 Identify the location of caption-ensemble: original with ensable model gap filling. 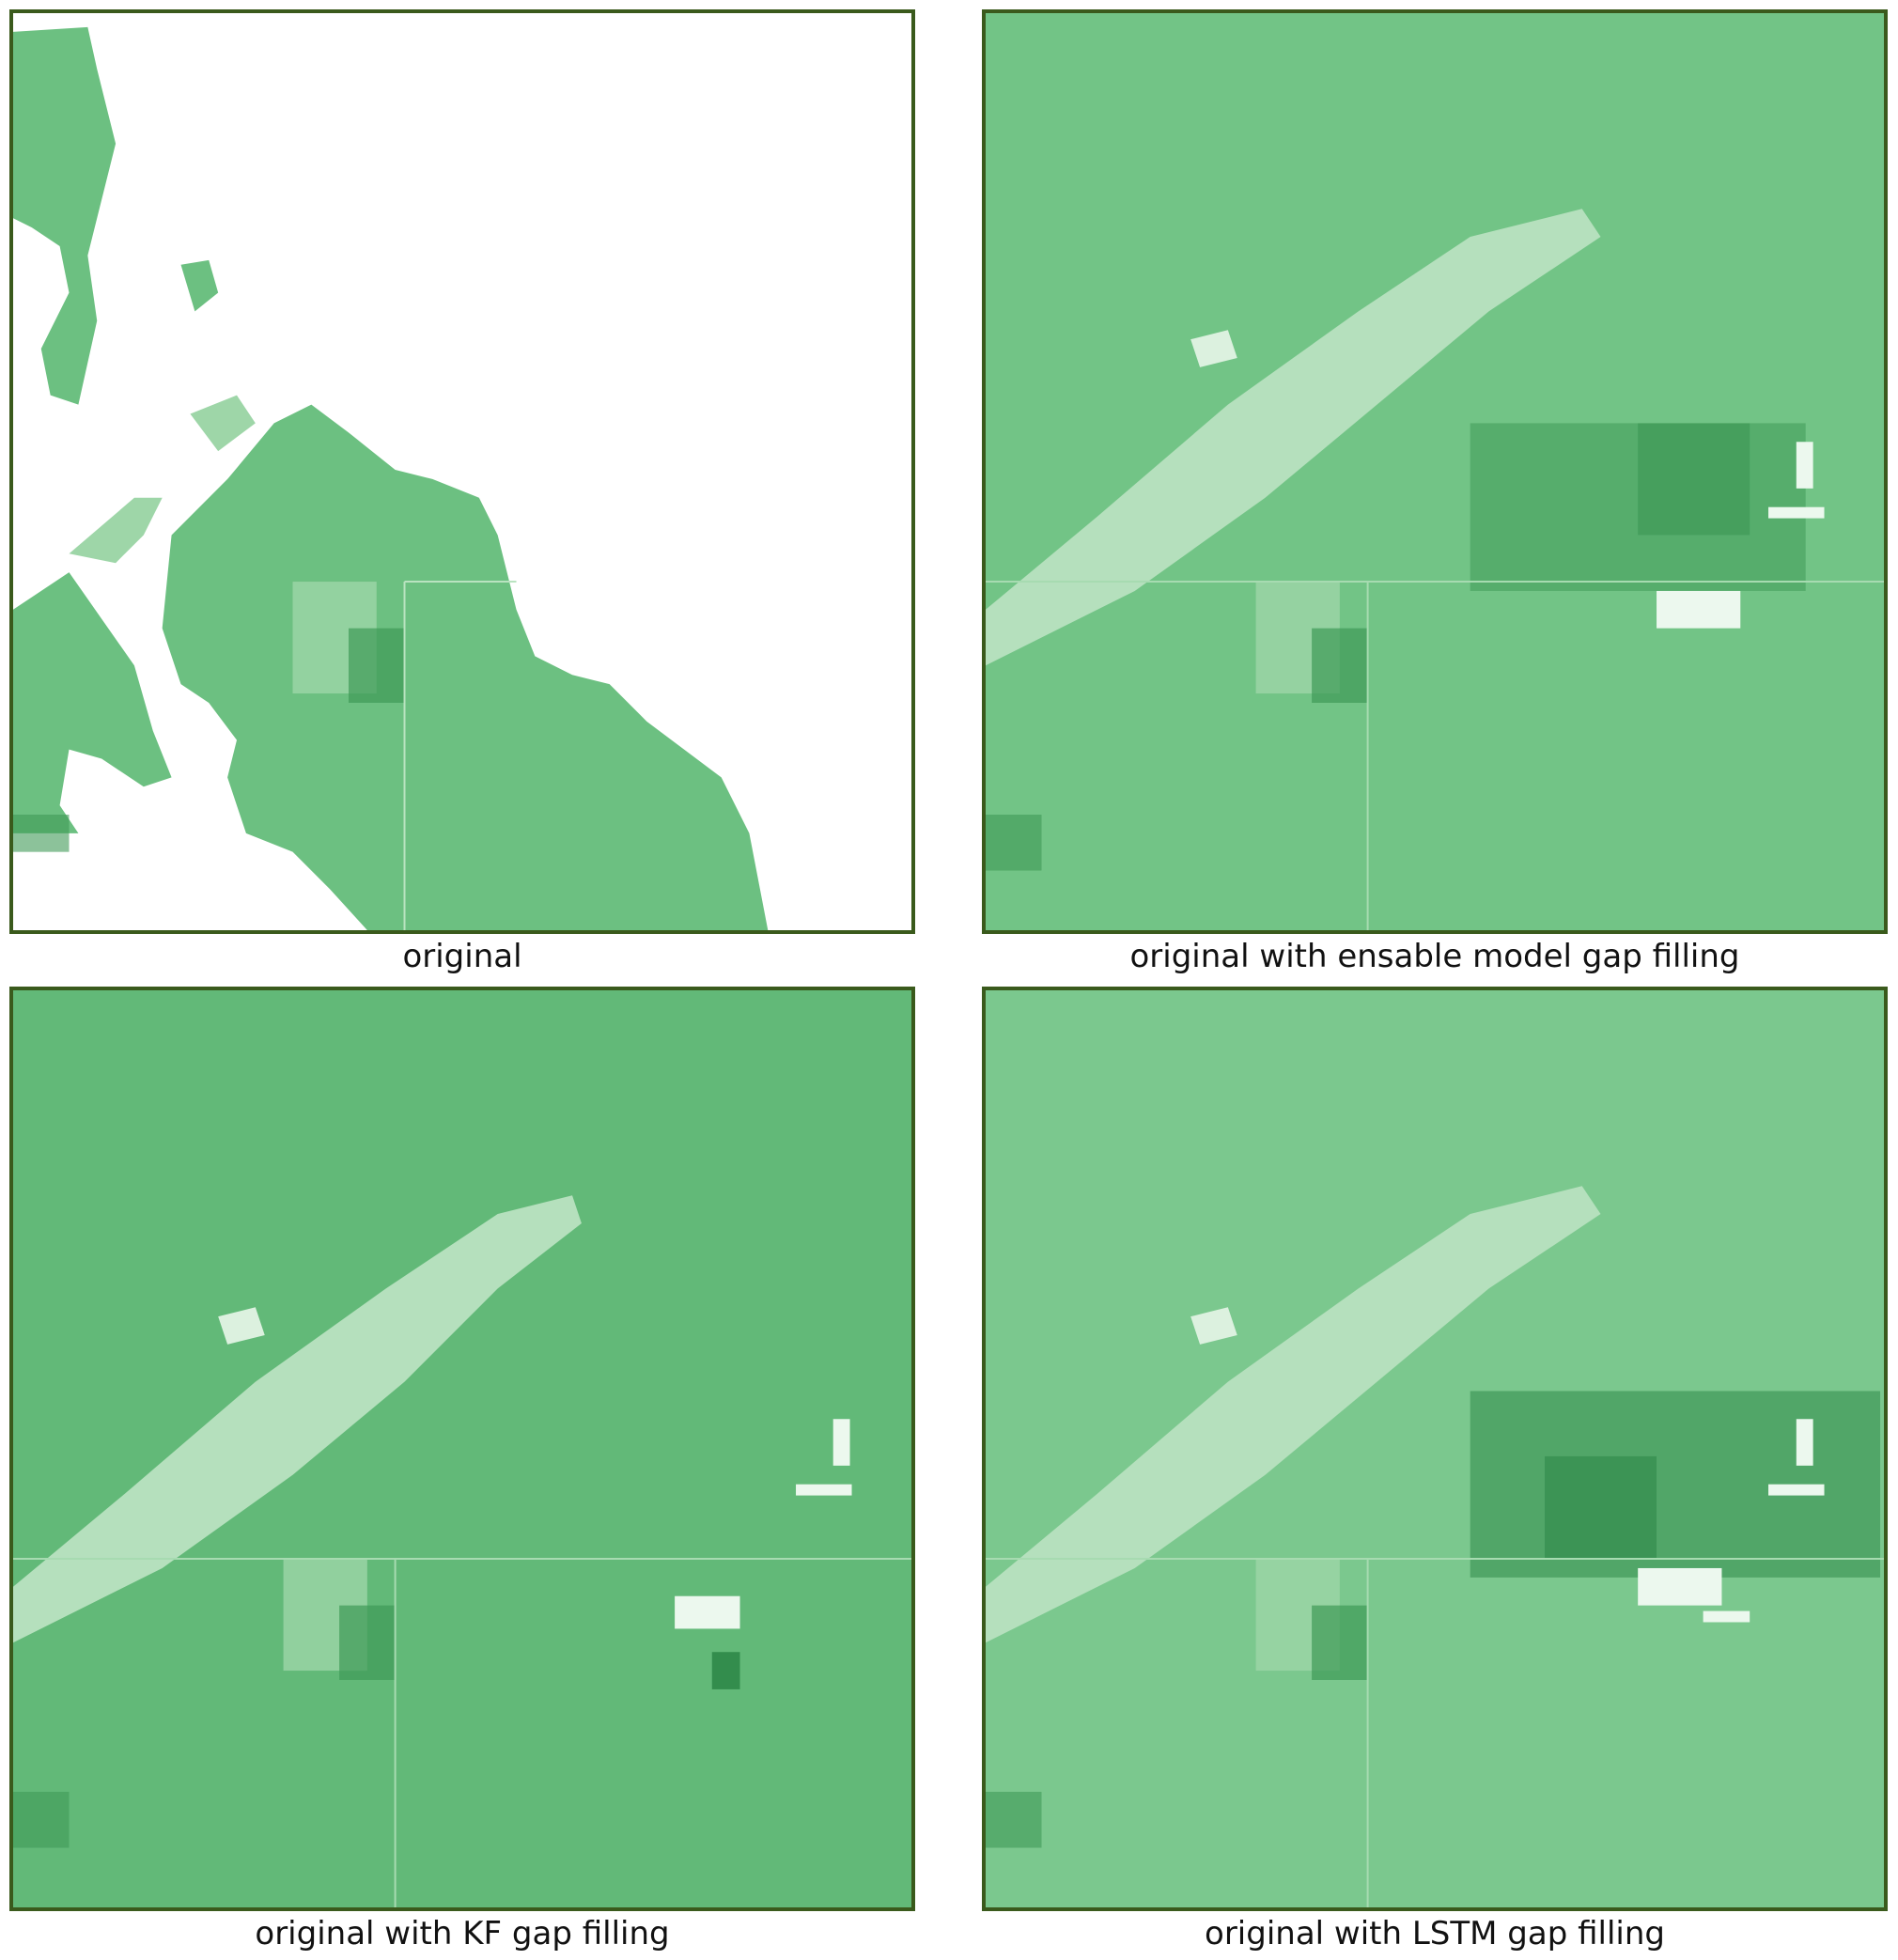
(1434, 956).